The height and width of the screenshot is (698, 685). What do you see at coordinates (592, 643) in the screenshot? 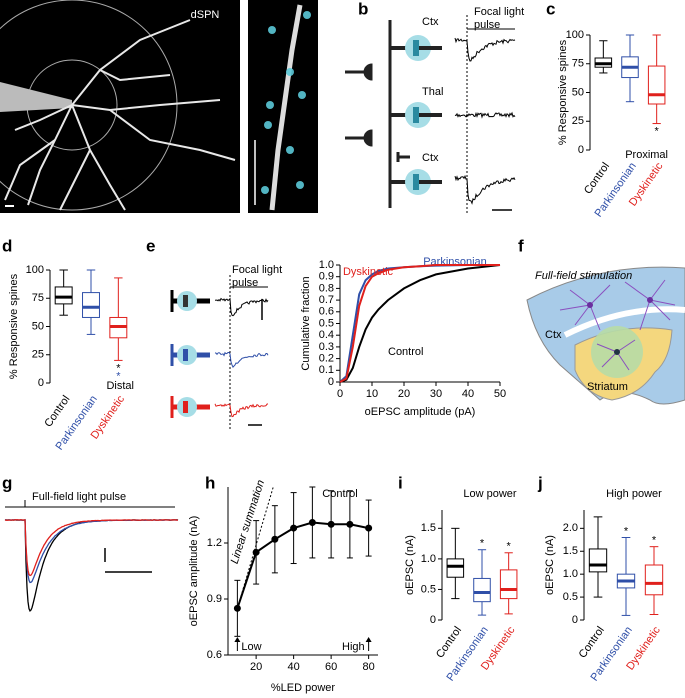
I see `category-label: Control` at bounding box center [592, 643].